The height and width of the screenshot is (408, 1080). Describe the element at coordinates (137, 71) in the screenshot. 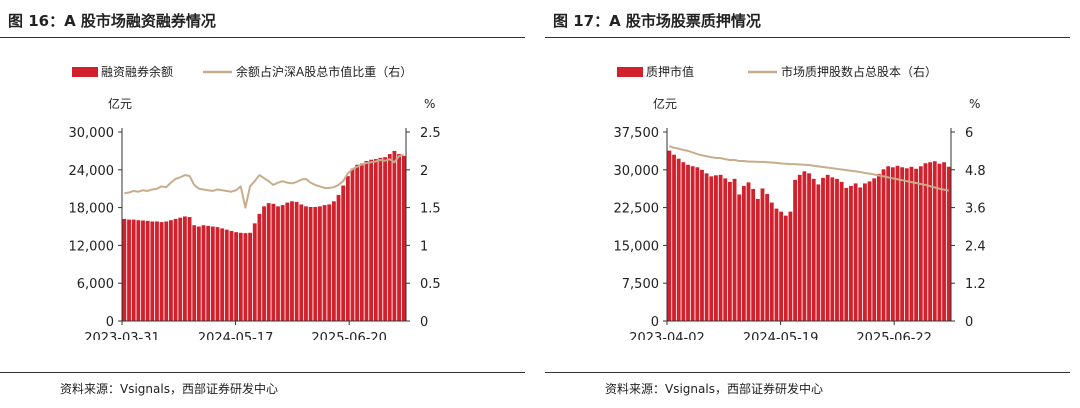

I see `legend-label-bars: 融资融券余额` at that location.